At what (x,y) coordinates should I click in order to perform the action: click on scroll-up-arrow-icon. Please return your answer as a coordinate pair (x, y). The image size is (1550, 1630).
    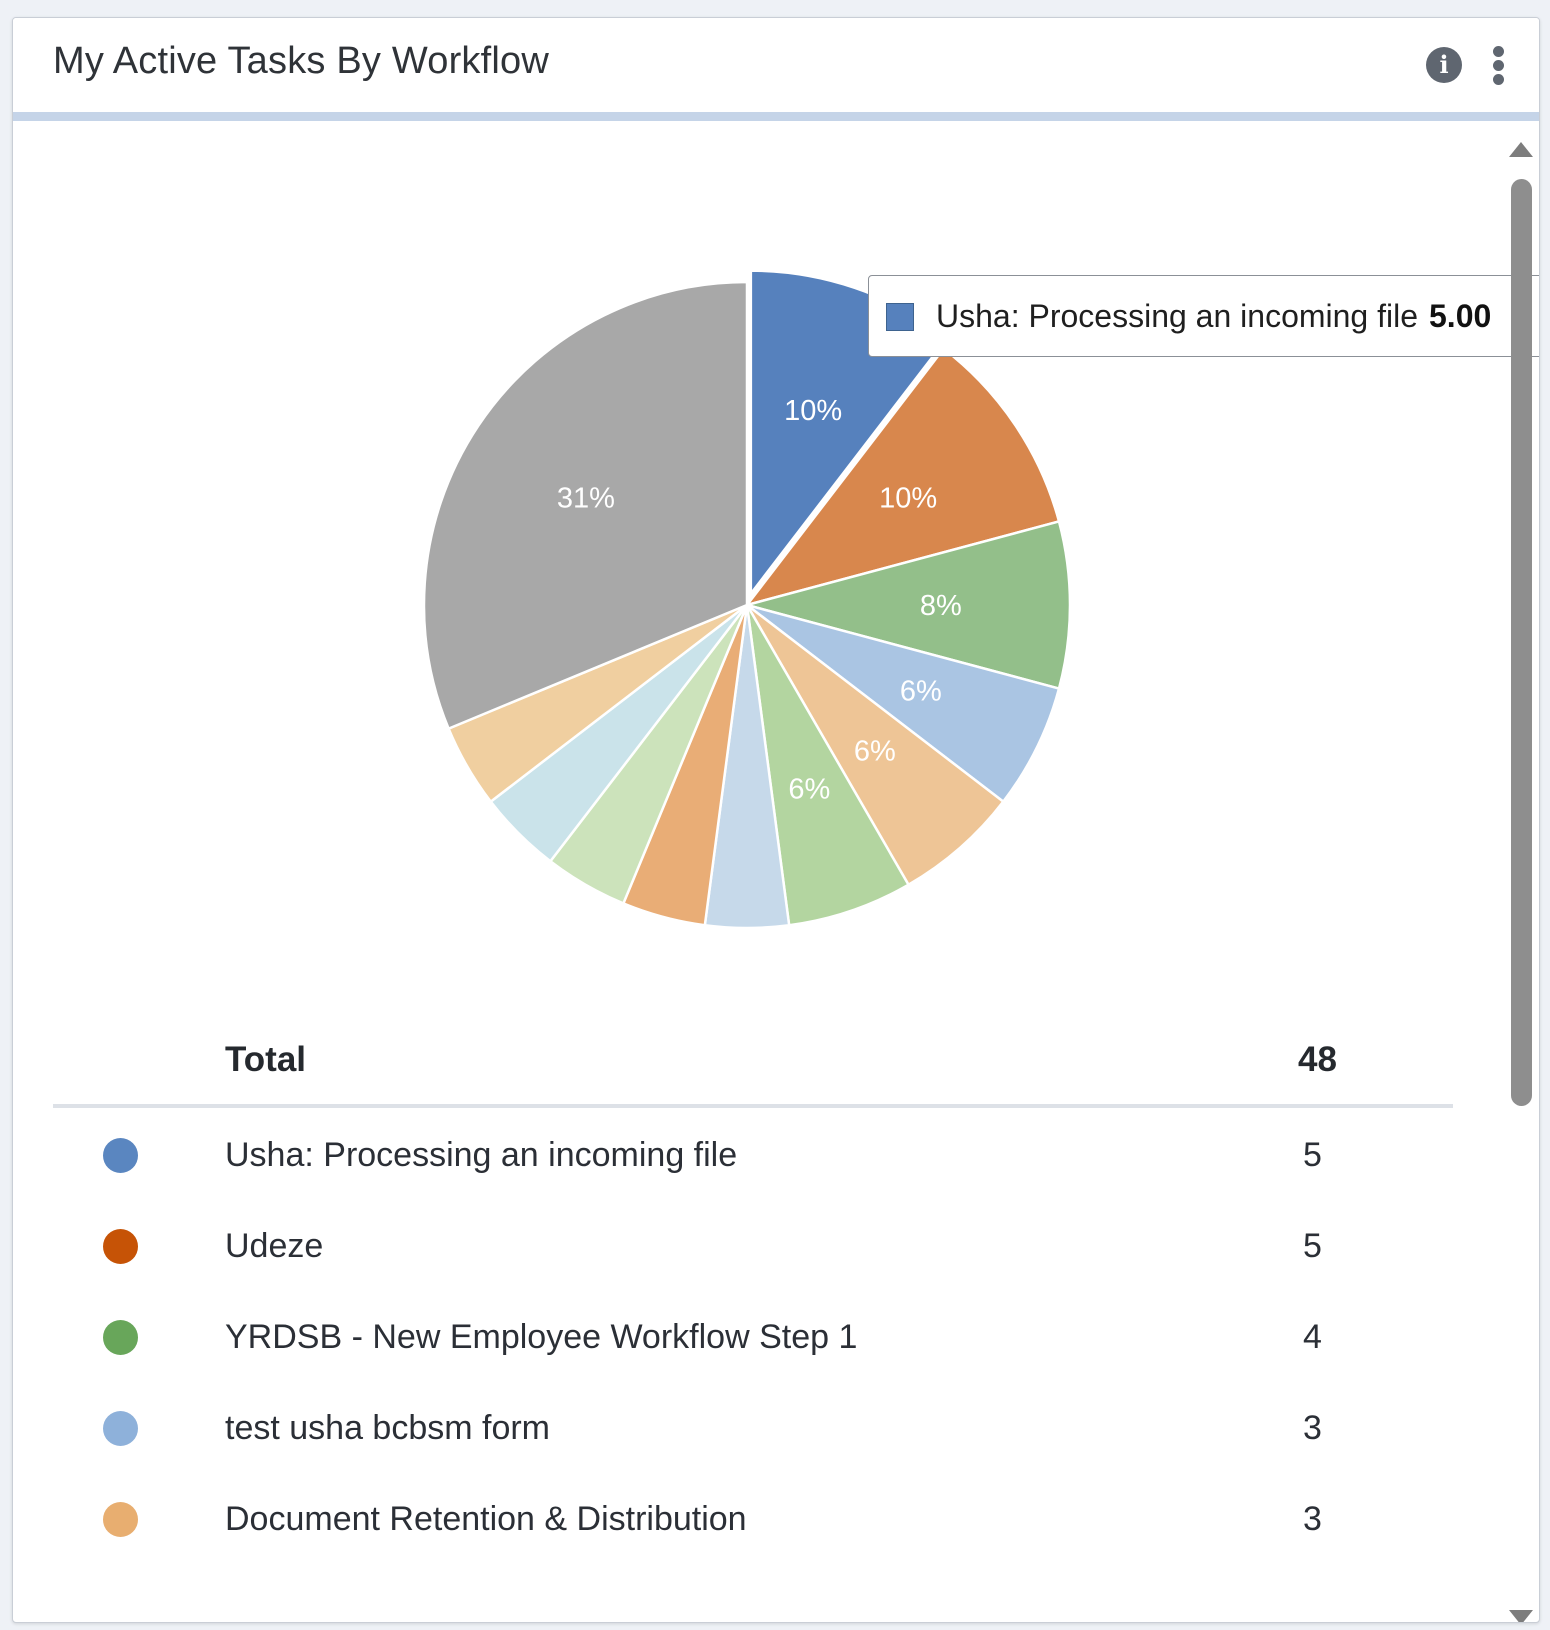
    Looking at the image, I should click on (1521, 149).